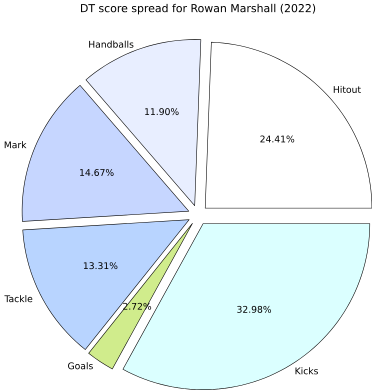 The height and width of the screenshot is (390, 372). What do you see at coordinates (97, 172) in the screenshot?
I see `data-label: 14.67%` at bounding box center [97, 172].